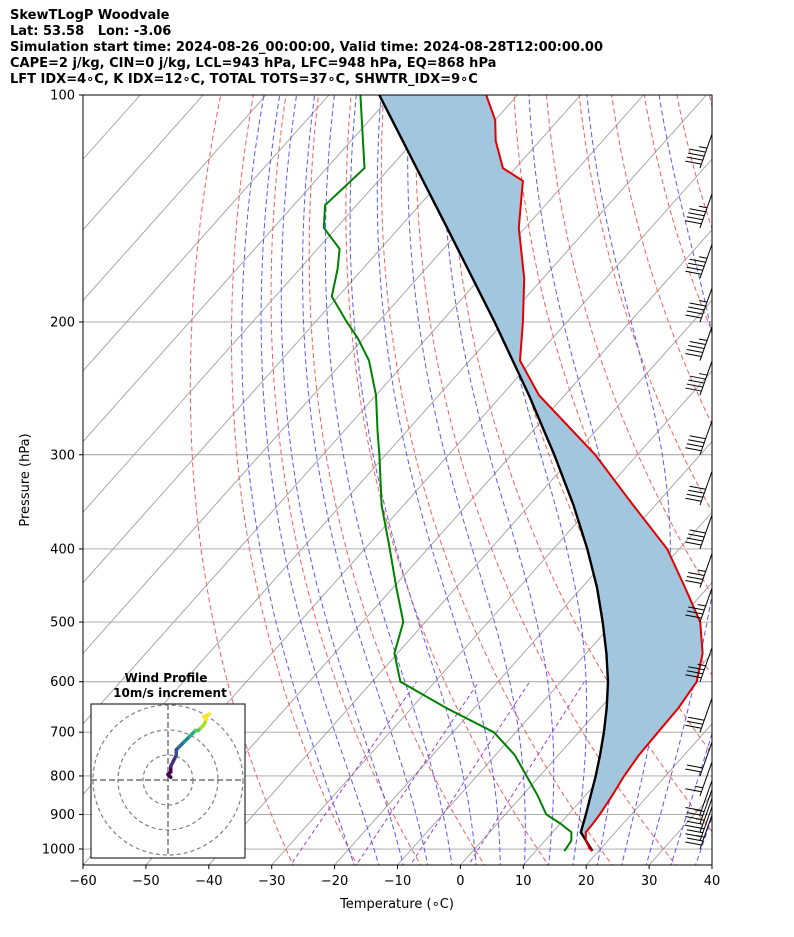 The width and height of the screenshot is (794, 937). What do you see at coordinates (62, 455) in the screenshot?
I see `y-tick-label: 300` at bounding box center [62, 455].